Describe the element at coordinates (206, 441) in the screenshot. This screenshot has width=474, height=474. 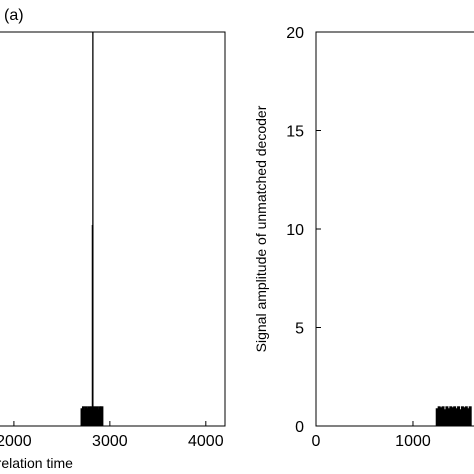
I see `x-tick-label: 4000` at that location.